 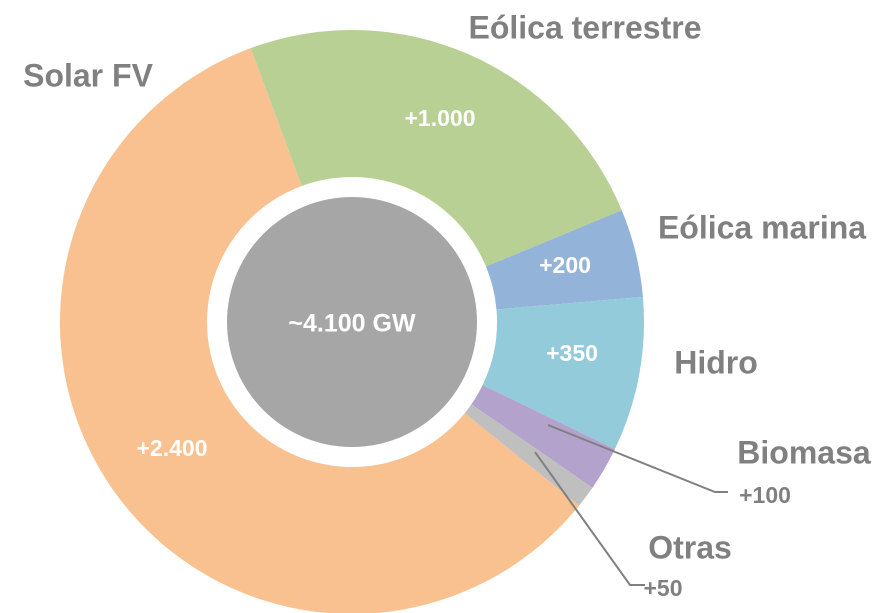 I want to click on category-label: Hidro, so click(x=716, y=362).